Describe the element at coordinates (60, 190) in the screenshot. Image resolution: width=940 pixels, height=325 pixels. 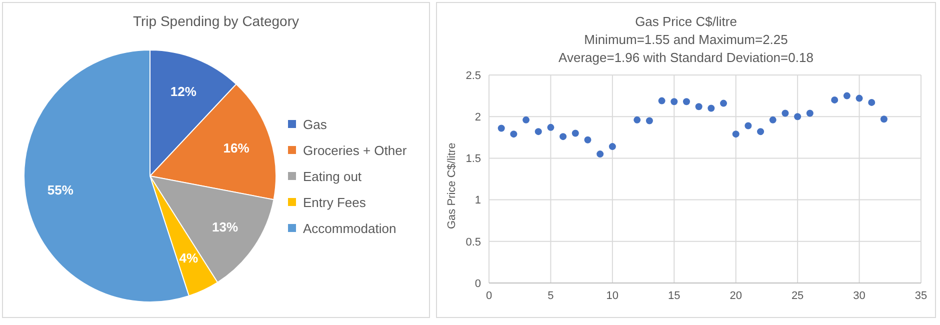
I see `data-label: 55%` at that location.